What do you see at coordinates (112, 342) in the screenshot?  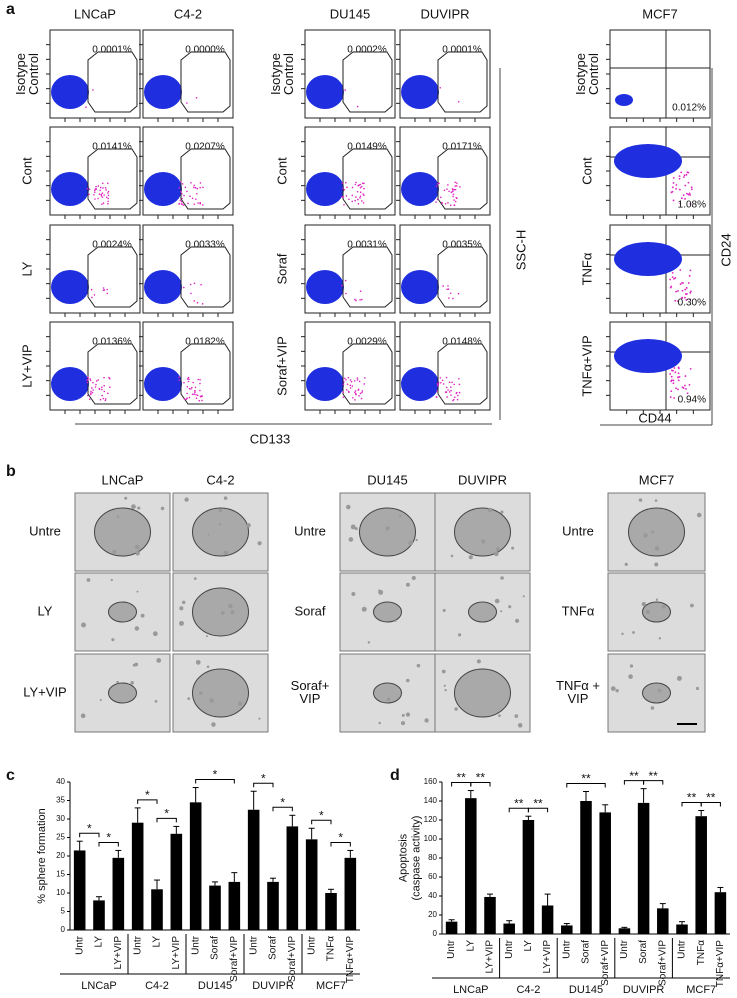 I see `gate-percentage: 0.0136%` at bounding box center [112, 342].